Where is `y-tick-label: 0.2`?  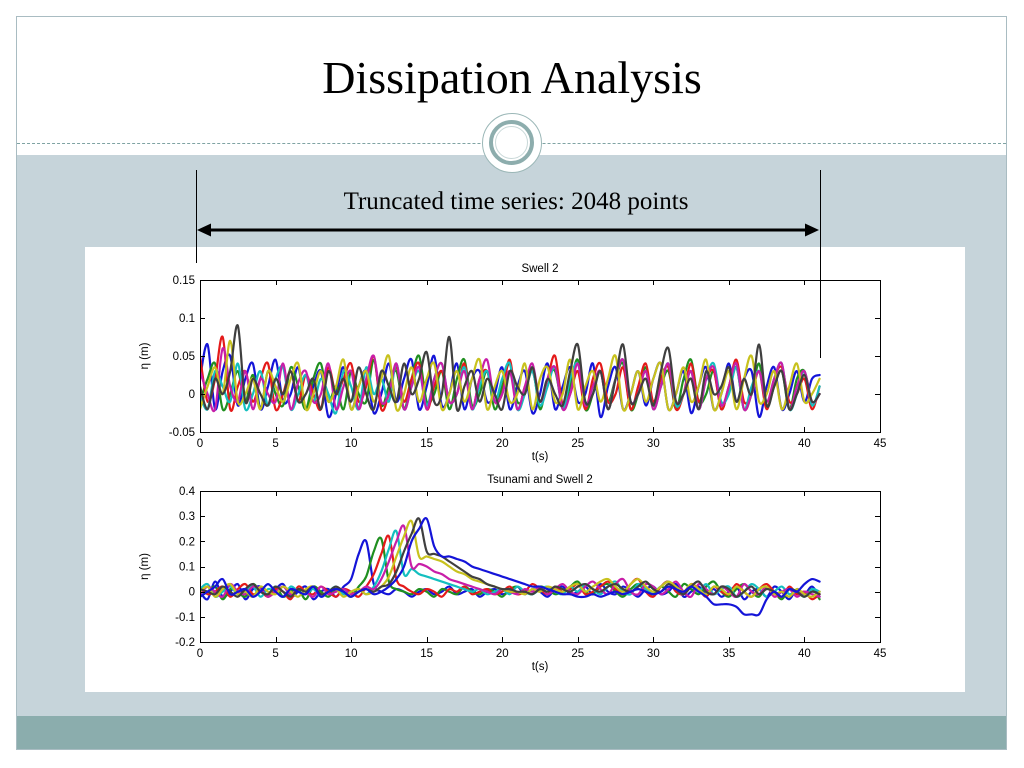
y-tick-label: 0.2 is located at coordinates (187, 542).